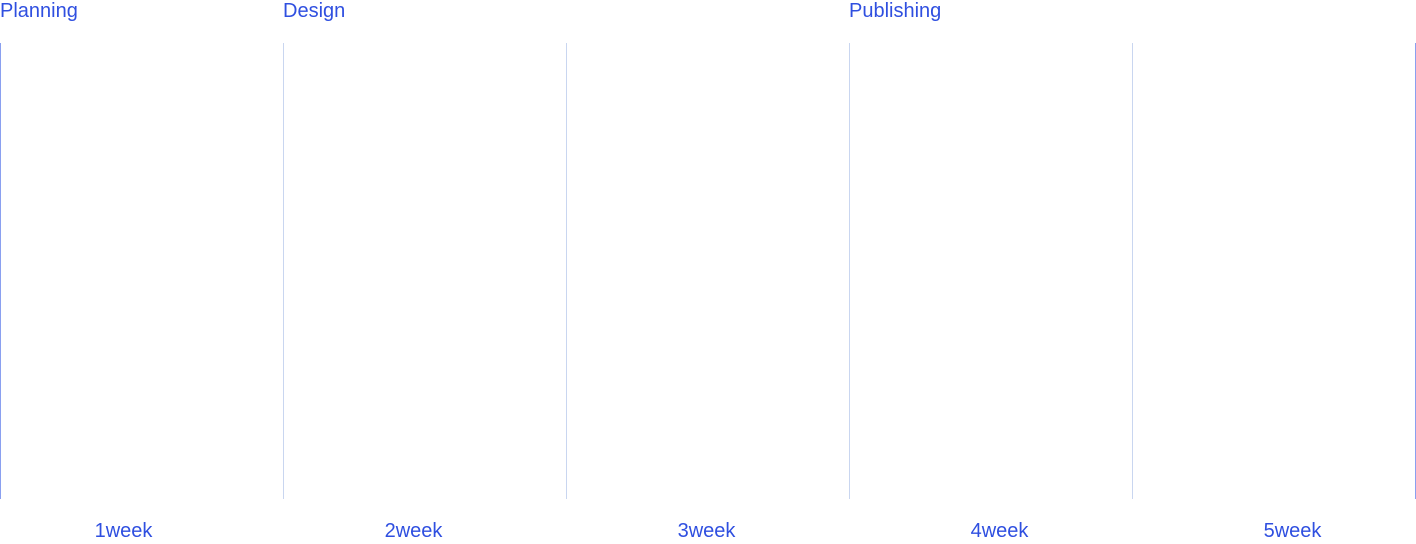 This screenshot has height=544, width=1416. I want to click on phase-label-design: Design, so click(314, 11).